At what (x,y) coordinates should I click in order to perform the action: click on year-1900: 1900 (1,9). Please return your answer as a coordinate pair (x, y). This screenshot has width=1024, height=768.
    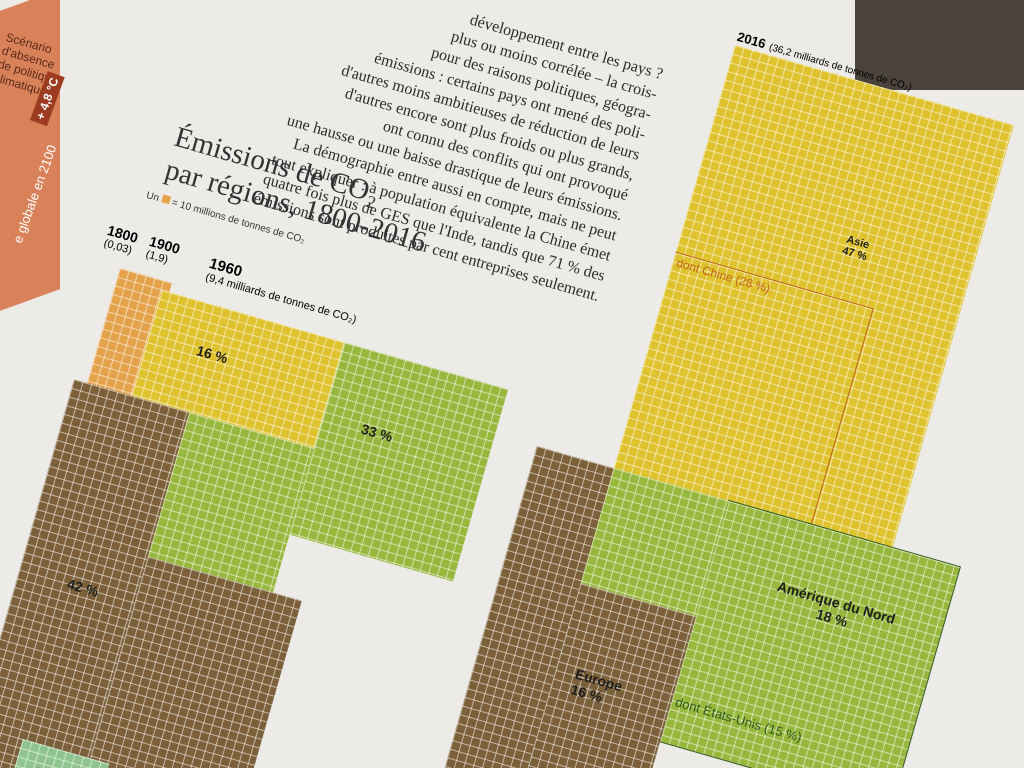
    Looking at the image, I should click on (163, 251).